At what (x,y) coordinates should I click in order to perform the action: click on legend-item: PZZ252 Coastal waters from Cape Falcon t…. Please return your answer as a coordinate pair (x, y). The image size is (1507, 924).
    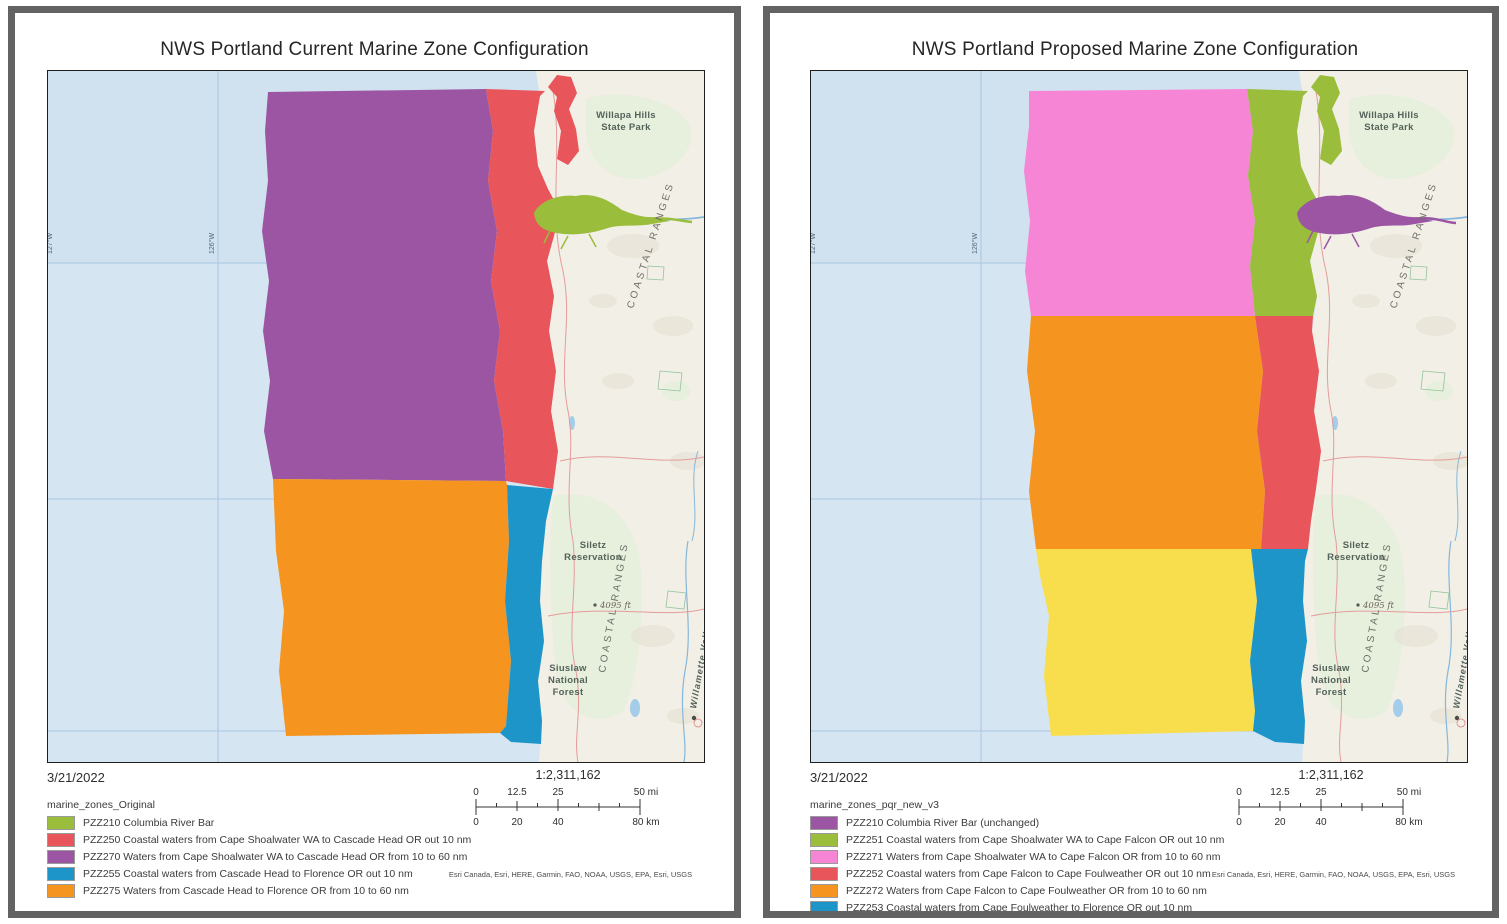
    Looking at the image, I should click on (1017, 873).